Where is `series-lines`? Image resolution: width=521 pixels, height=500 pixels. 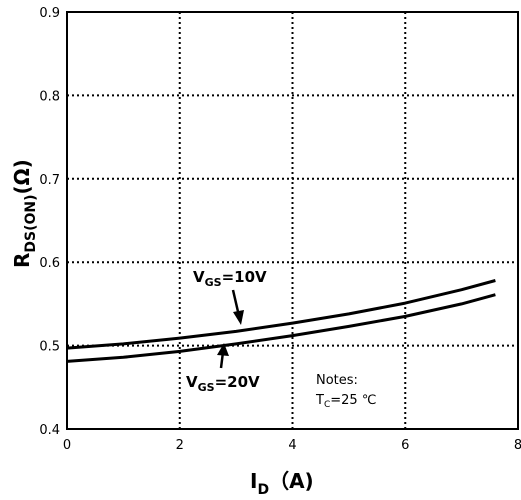 series-lines is located at coordinates (281, 321).